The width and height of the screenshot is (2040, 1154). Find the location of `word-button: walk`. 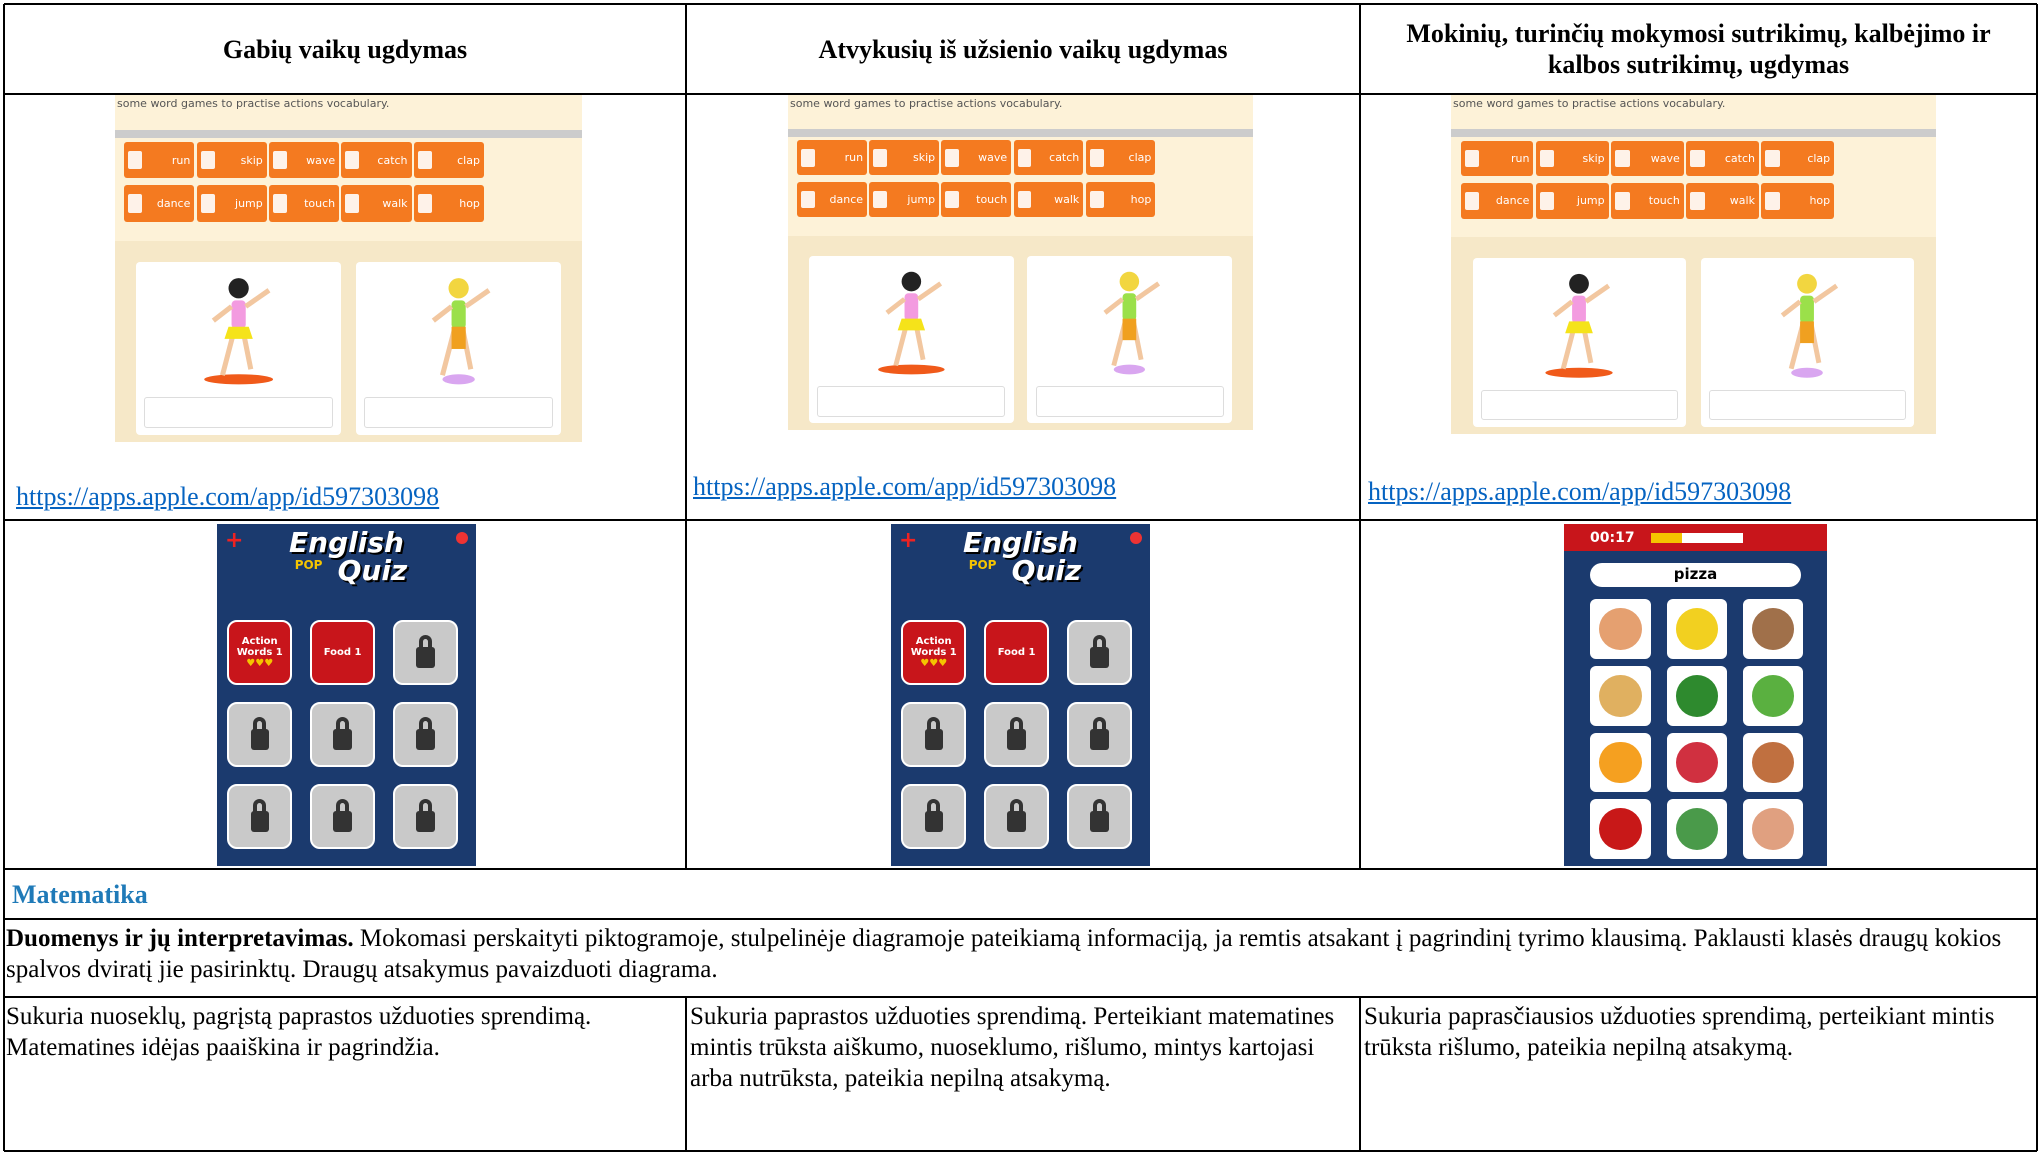

word-button: walk is located at coordinates (376, 203).